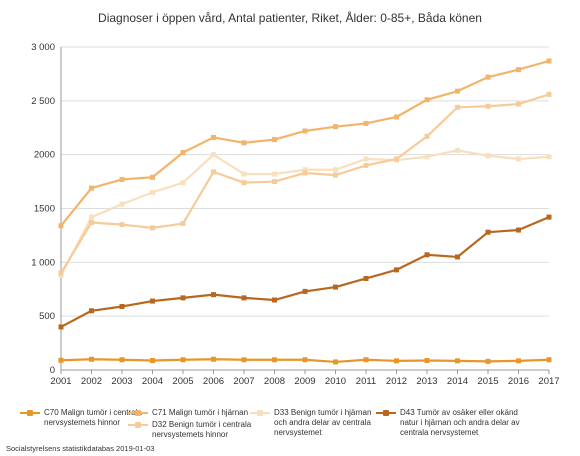 This screenshot has height=456, width=580. I want to click on series-0-point-2009, so click(305, 360).